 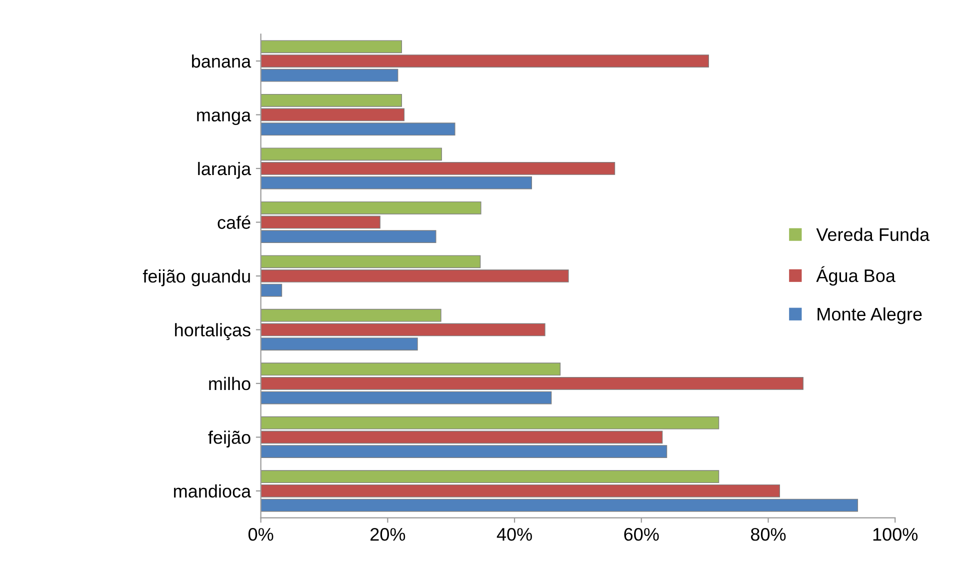 I want to click on y-tick-label: feijão guandu, so click(x=196, y=277).